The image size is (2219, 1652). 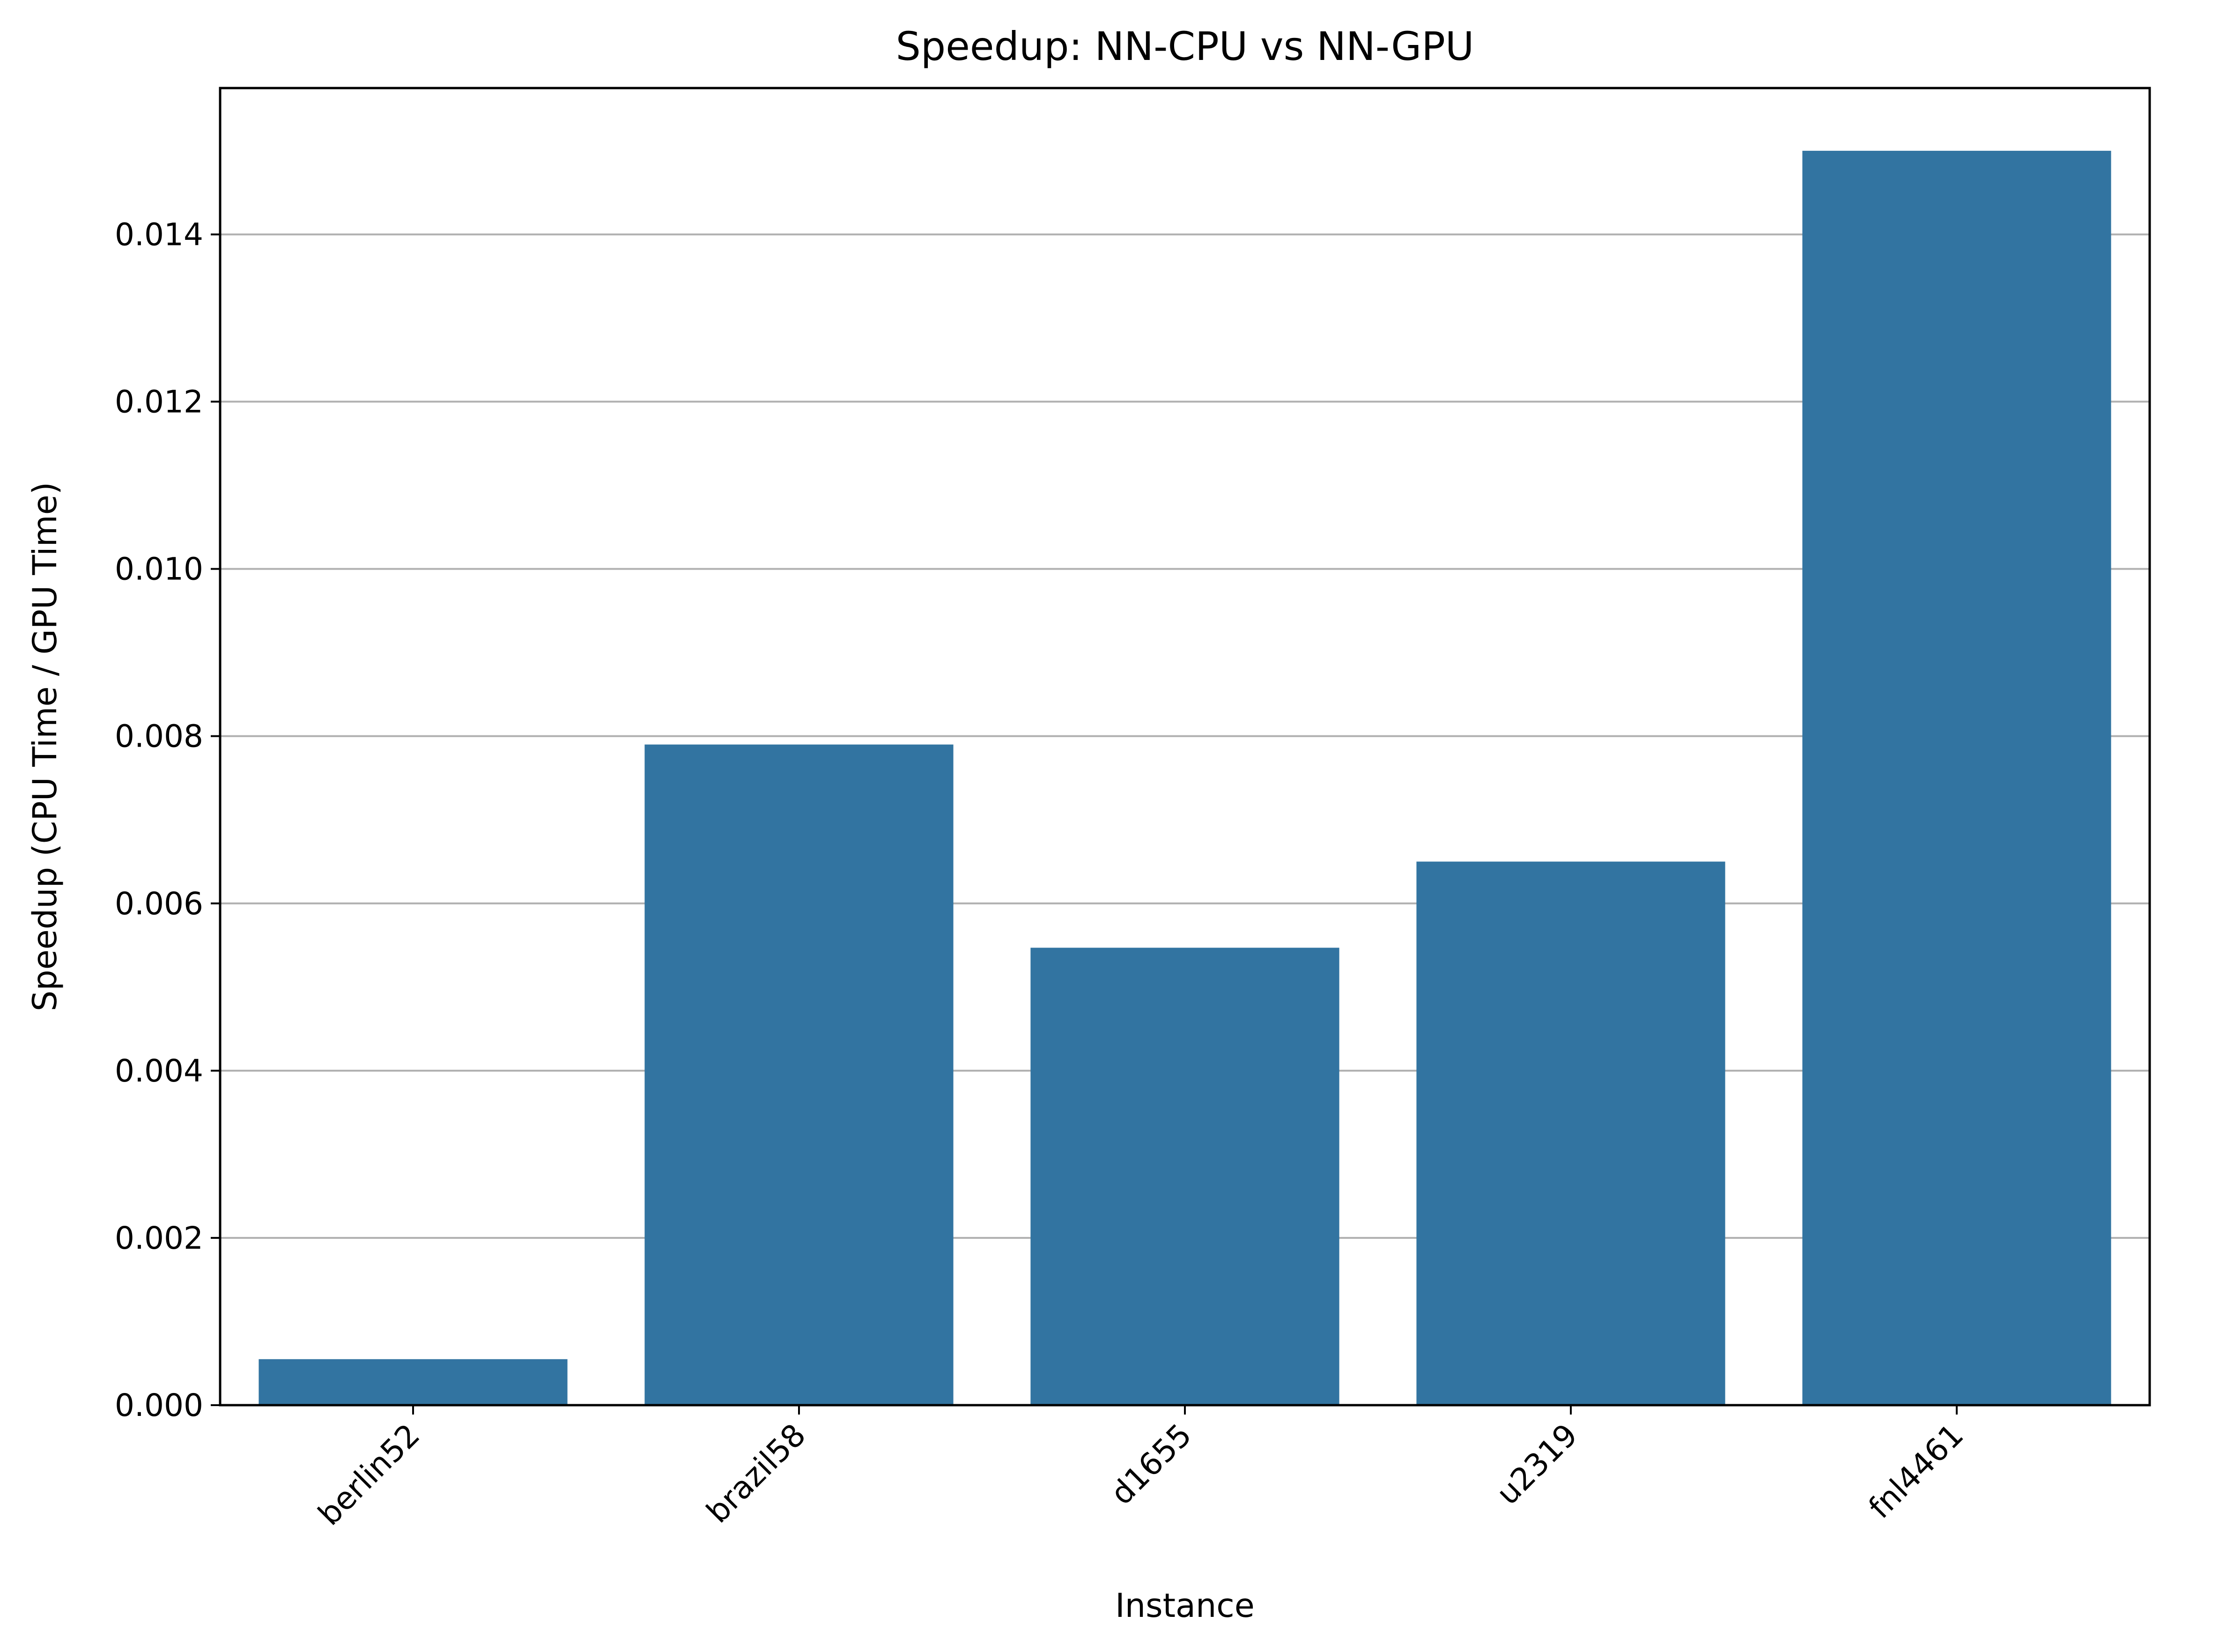 I want to click on y-tick-label: 0.012, so click(x=159, y=402).